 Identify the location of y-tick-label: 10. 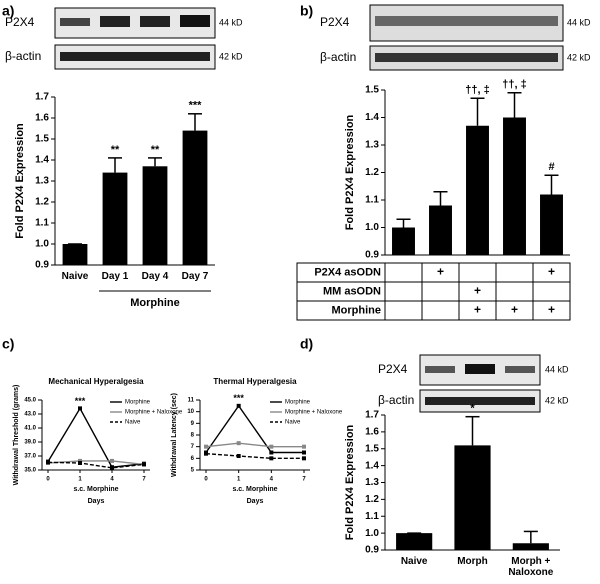
(190, 412).